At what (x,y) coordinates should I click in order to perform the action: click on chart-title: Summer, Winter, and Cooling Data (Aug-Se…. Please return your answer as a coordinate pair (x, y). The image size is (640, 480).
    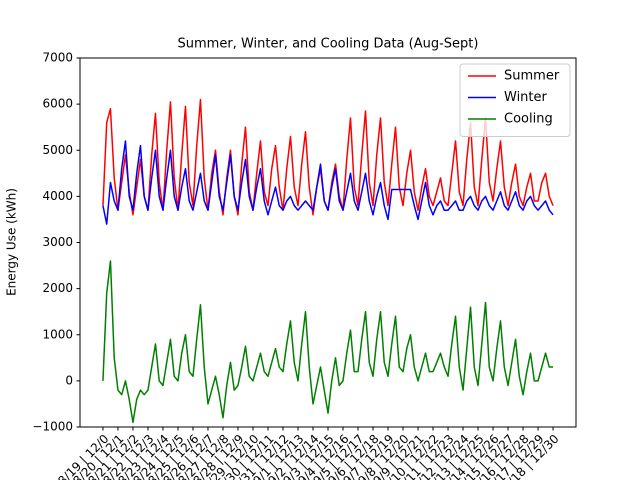
    Looking at the image, I should click on (328, 44).